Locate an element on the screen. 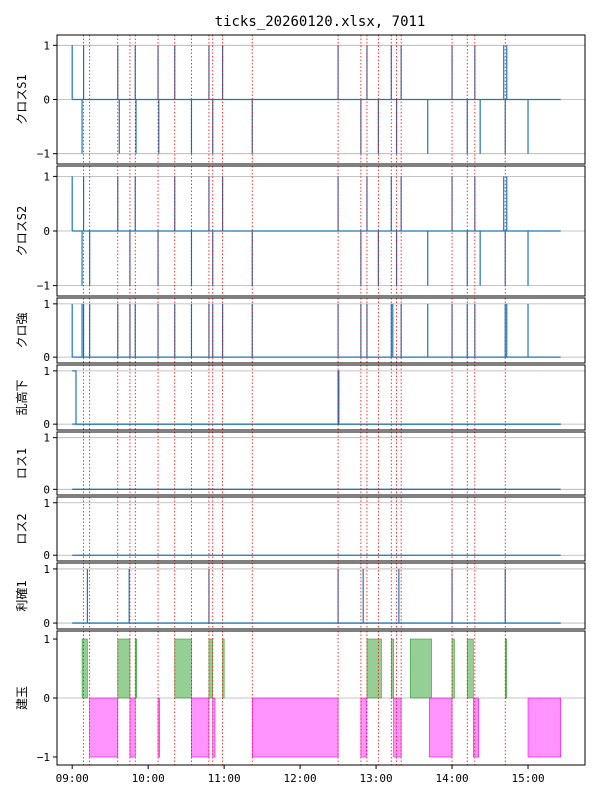 The height and width of the screenshot is (800, 600). x-tick-label: 10:00 is located at coordinates (148, 778).